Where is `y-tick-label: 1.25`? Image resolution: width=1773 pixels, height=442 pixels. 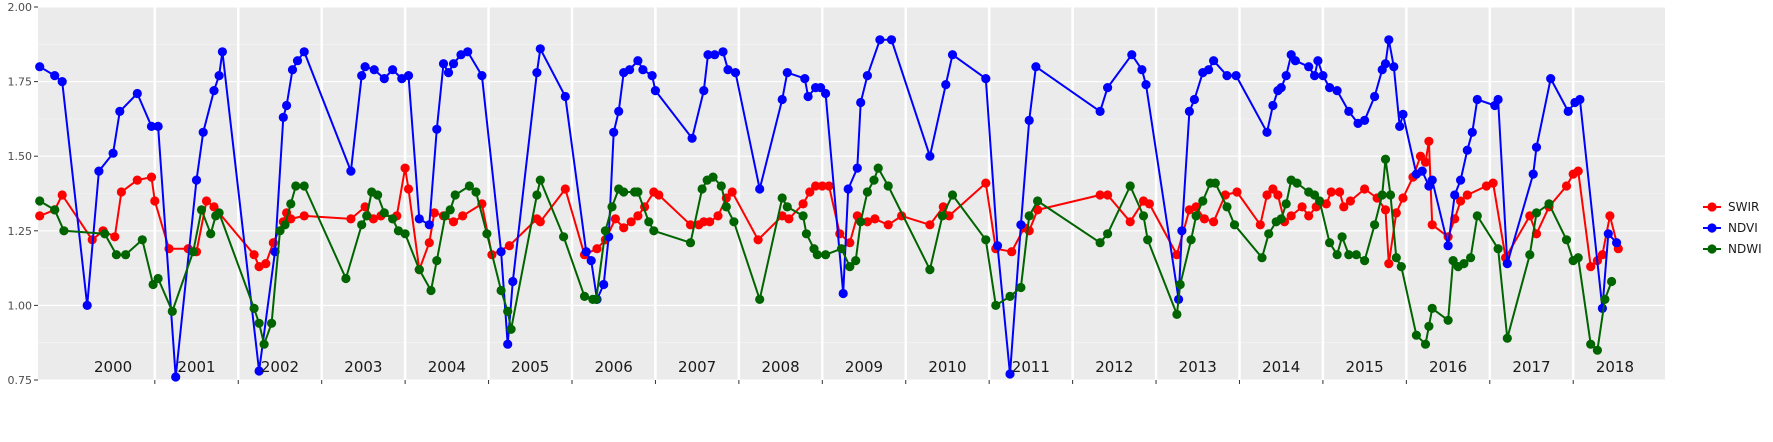
y-tick-label: 1.25 is located at coordinates (20, 231).